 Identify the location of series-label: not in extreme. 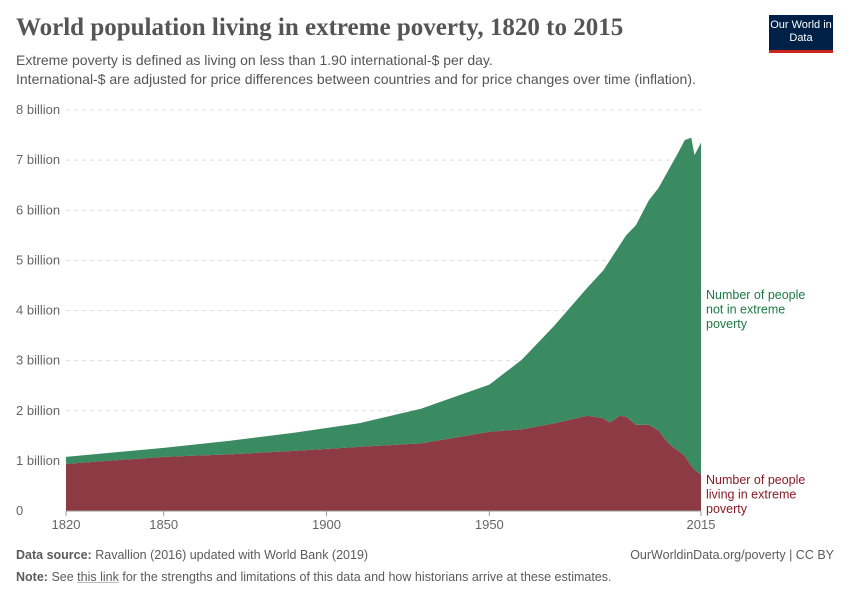
(745, 310).